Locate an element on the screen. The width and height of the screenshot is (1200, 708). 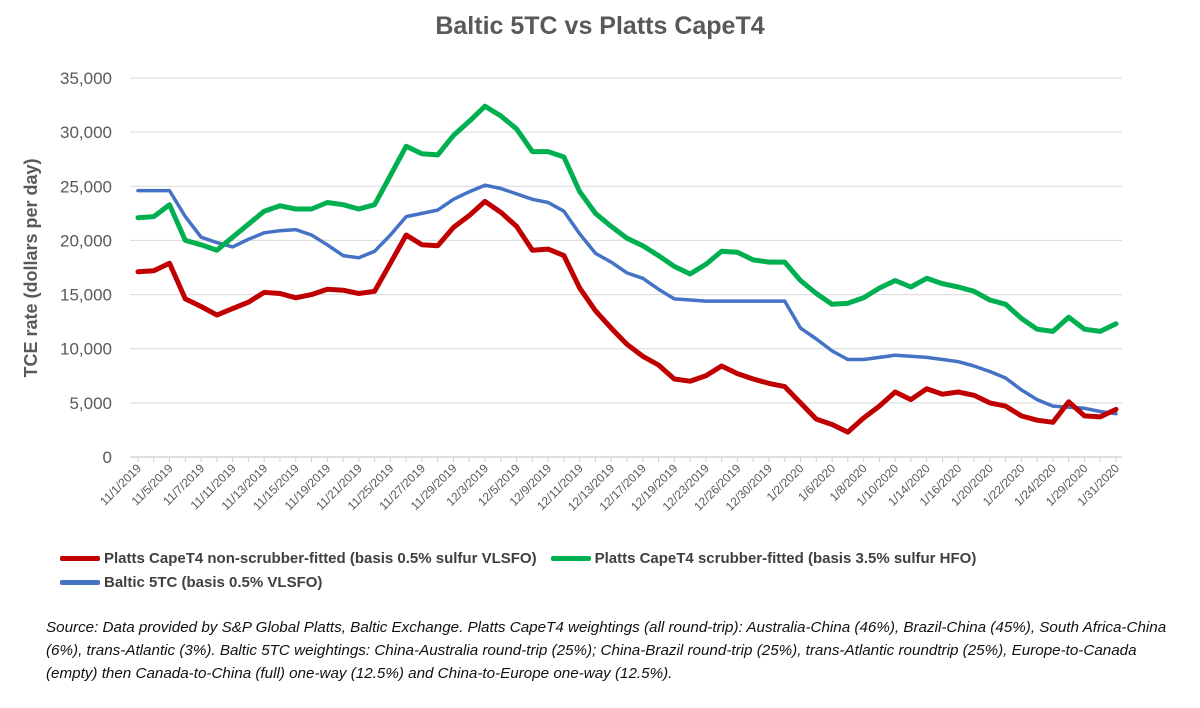
y-tick-label: 25,000 is located at coordinates (86, 186).